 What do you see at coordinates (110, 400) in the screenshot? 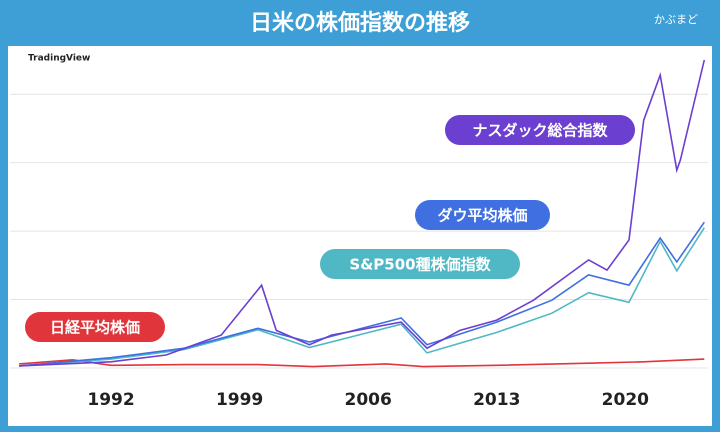
I see `x-tick-label: 1992` at bounding box center [110, 400].